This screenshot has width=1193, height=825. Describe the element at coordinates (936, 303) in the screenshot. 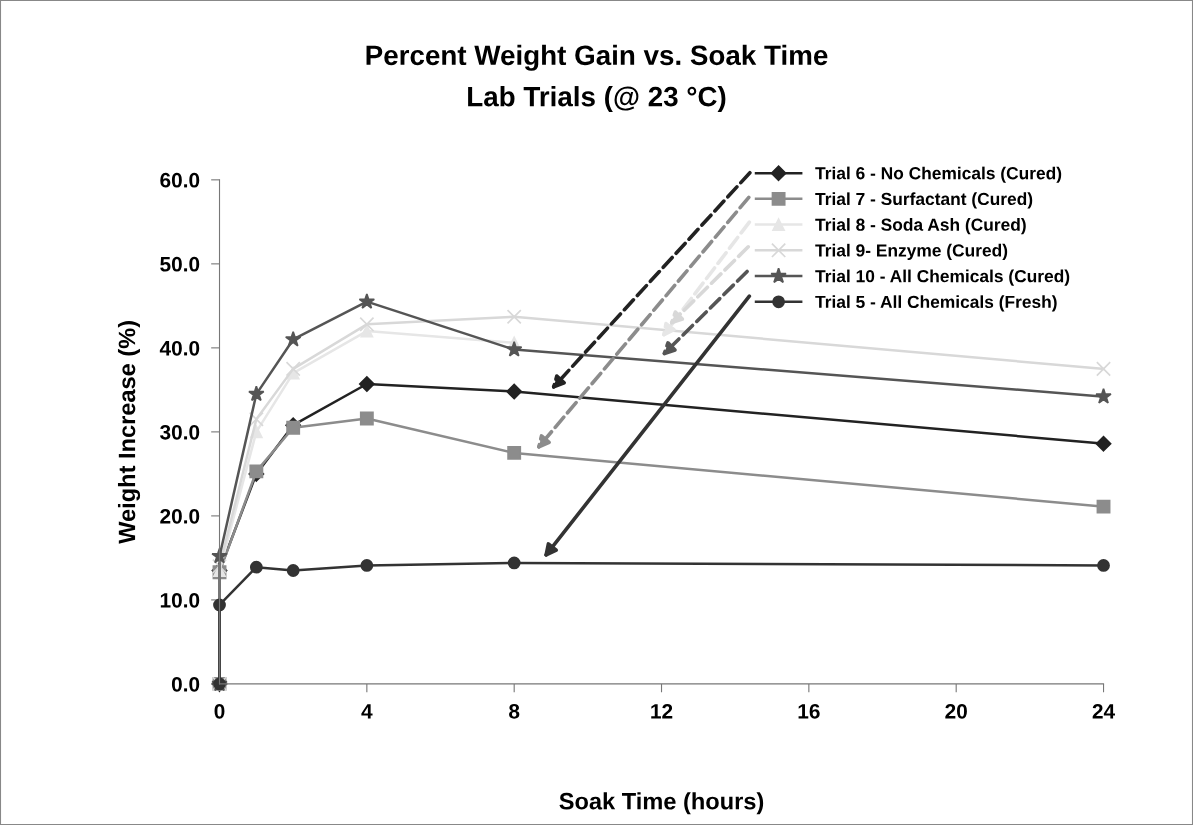

I see `legend-label: Trial 5 - All Chemicals (Fresh)` at that location.